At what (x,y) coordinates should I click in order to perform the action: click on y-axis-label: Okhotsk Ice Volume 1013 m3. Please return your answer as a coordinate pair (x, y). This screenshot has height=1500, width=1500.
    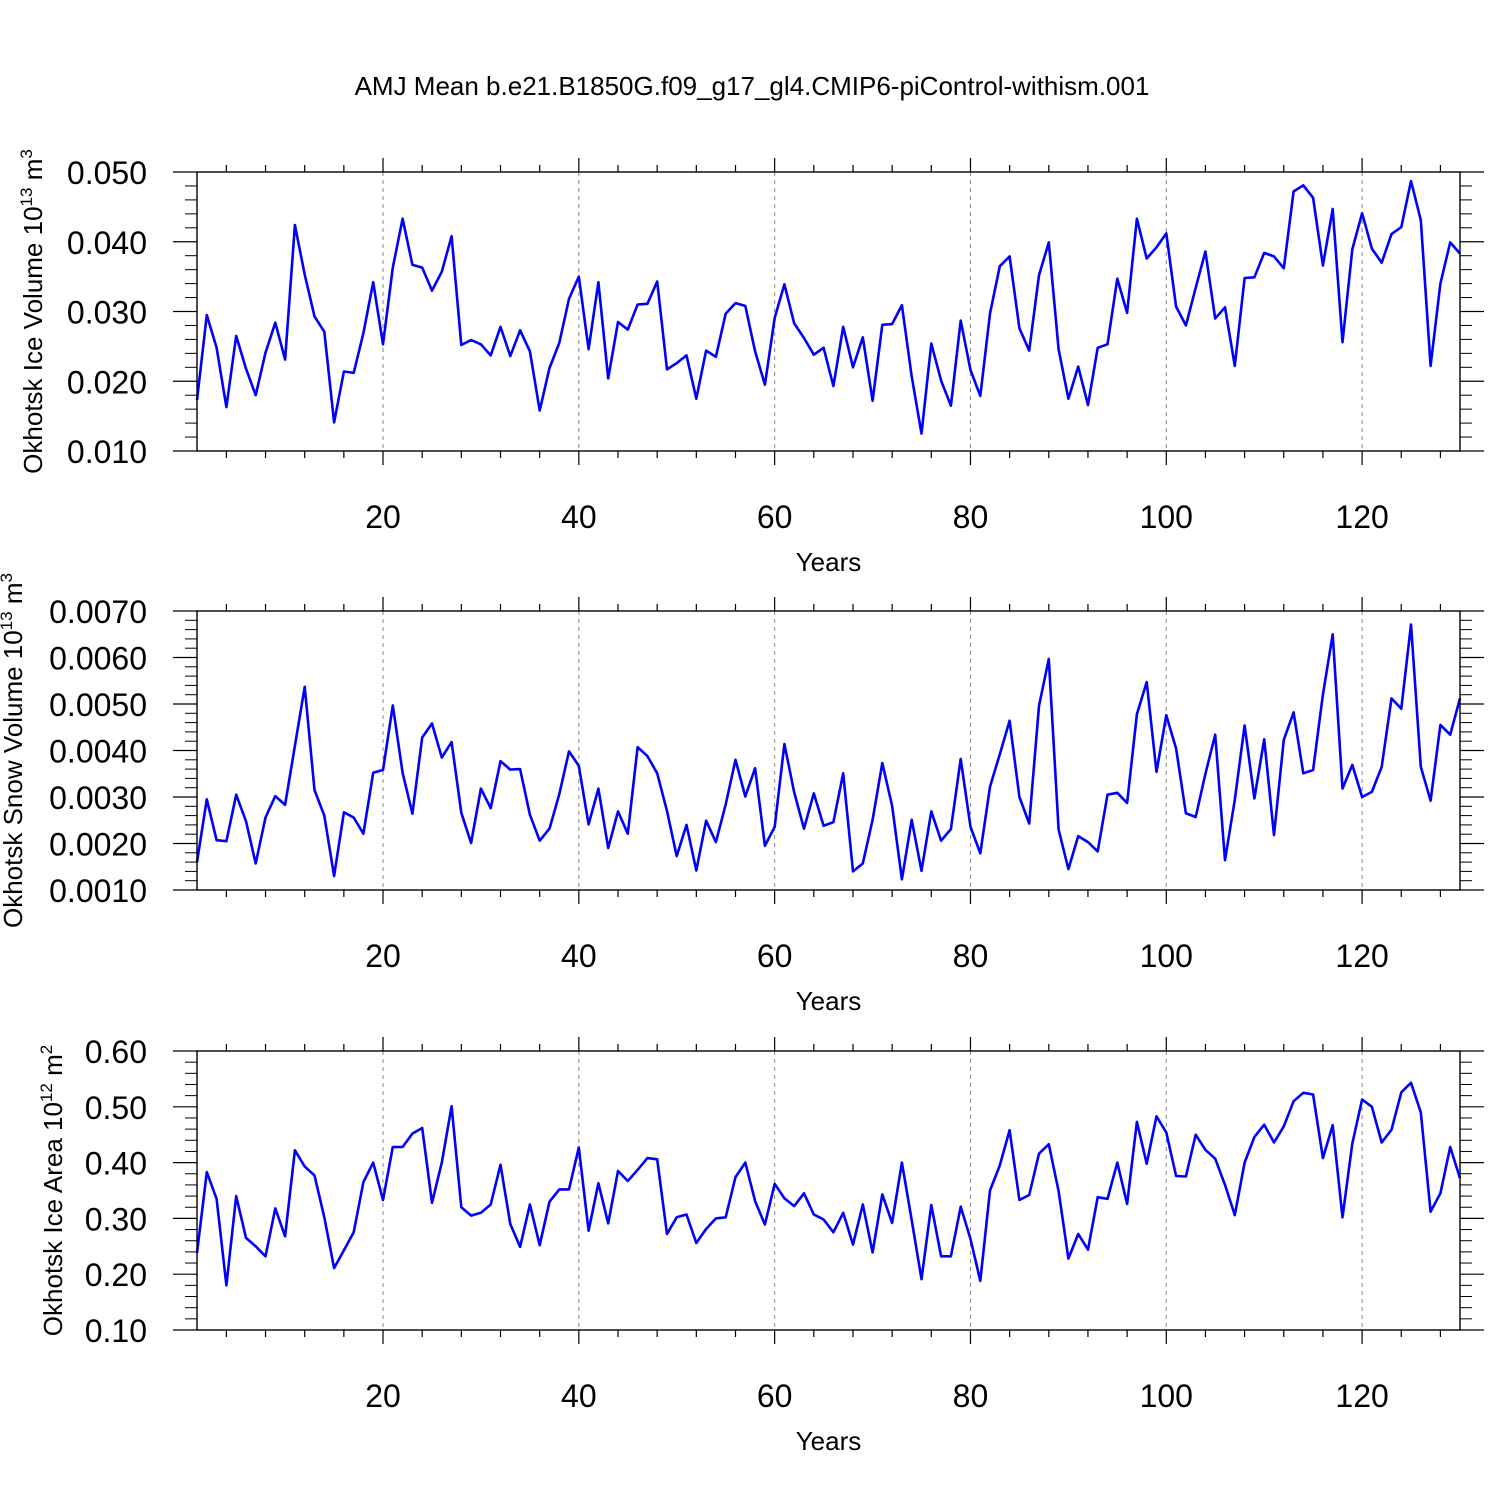
    Looking at the image, I should click on (32, 311).